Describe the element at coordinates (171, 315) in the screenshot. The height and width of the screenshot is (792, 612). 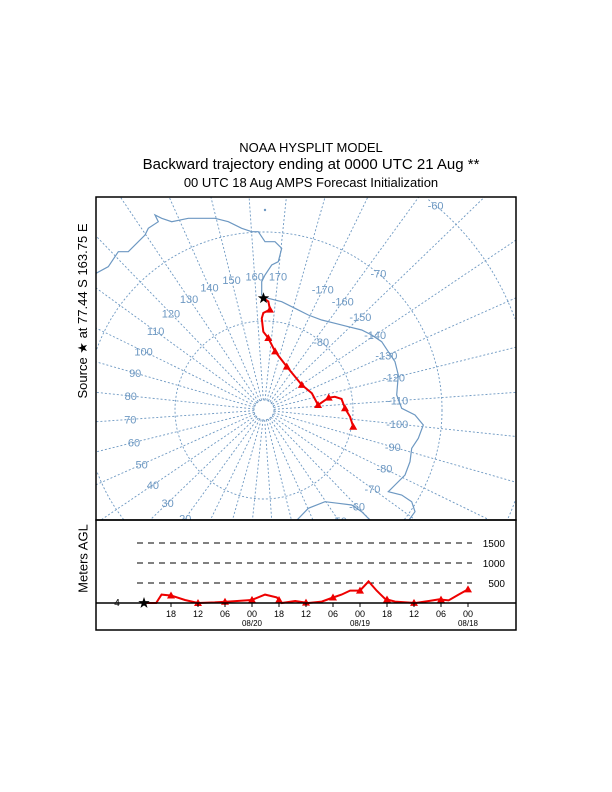
I see `longitude-label: 120` at that location.